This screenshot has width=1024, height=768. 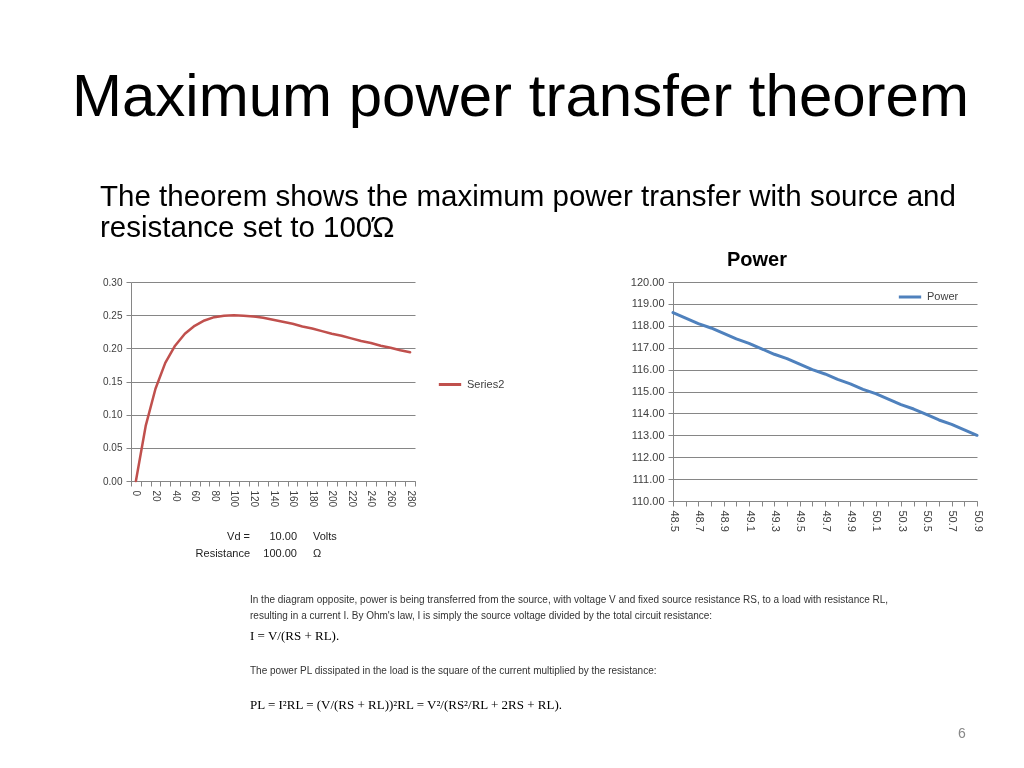 I want to click on text: Ω, so click(x=317, y=553).